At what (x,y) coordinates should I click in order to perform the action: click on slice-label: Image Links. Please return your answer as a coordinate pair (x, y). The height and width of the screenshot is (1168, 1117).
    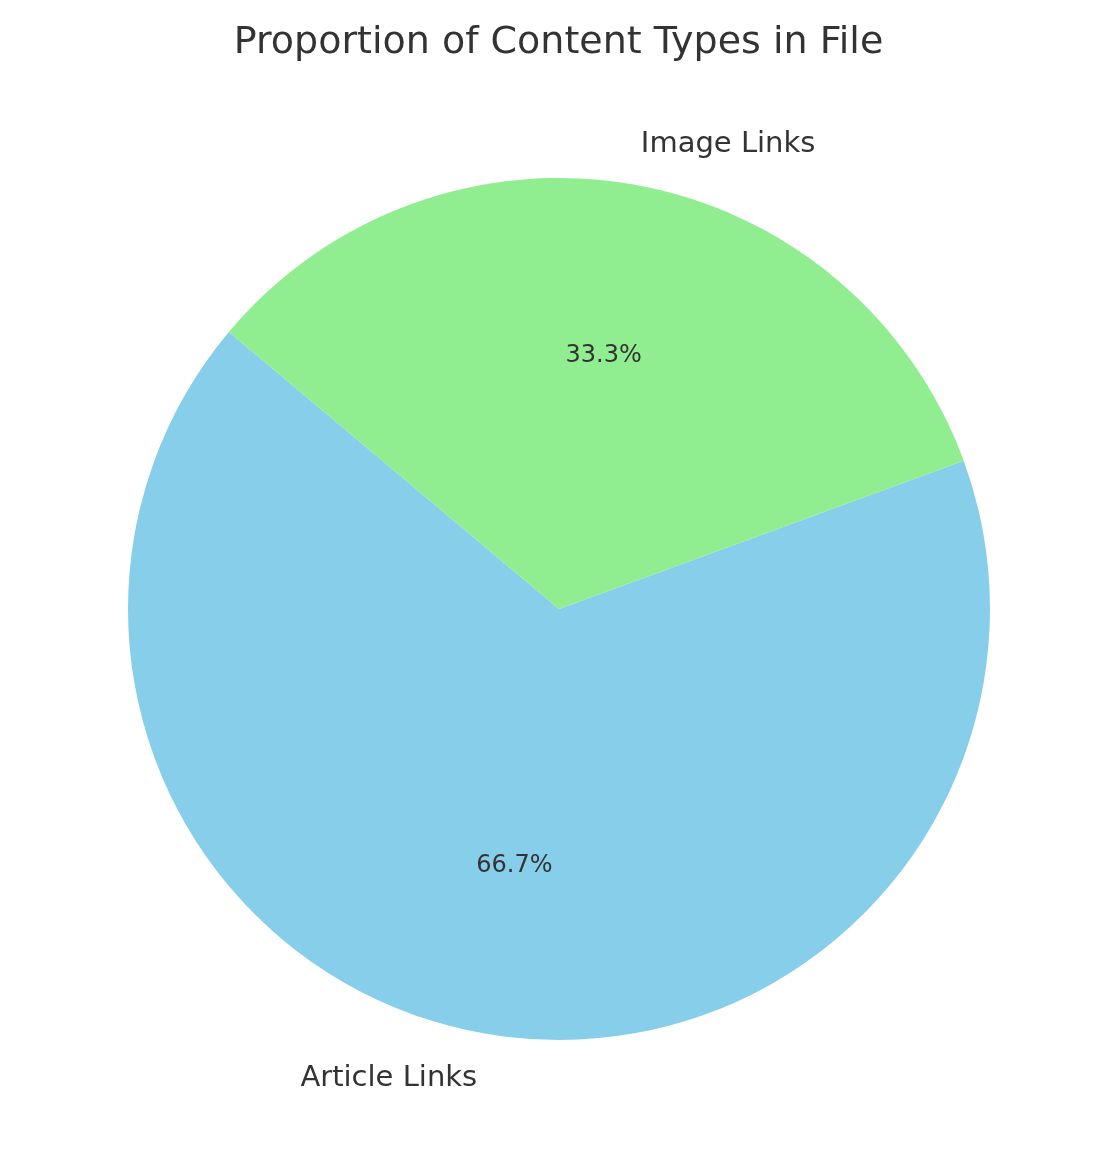
    Looking at the image, I should click on (728, 142).